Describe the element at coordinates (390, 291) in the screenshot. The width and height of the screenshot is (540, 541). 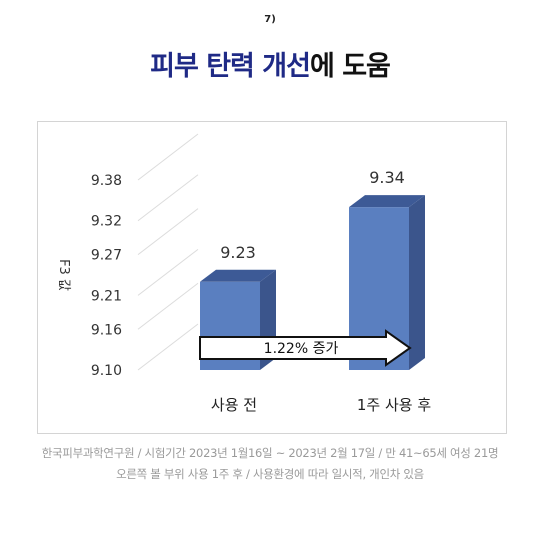
I see `bar: 9.34 1주 사용 후` at that location.